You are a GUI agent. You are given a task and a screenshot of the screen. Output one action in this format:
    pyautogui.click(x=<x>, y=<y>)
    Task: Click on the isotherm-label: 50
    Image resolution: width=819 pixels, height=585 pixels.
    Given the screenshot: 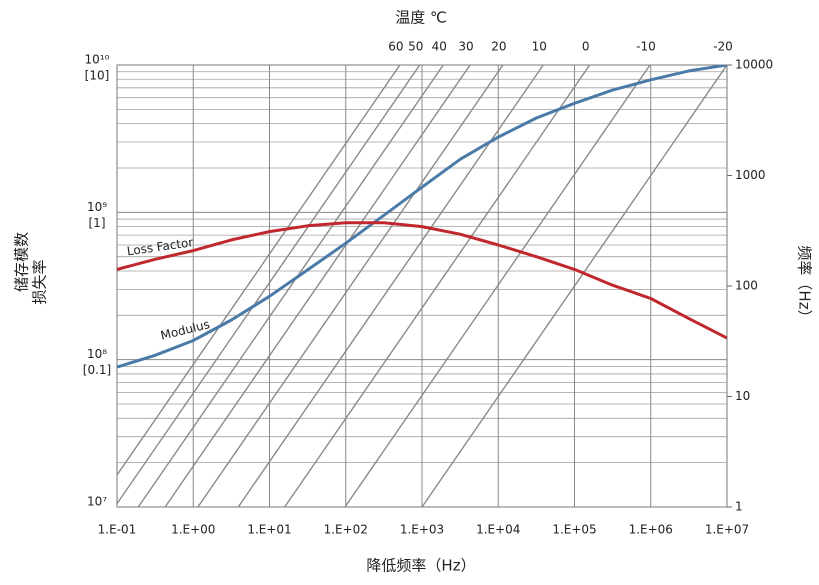 What is the action you would take?
    pyautogui.click(x=415, y=47)
    